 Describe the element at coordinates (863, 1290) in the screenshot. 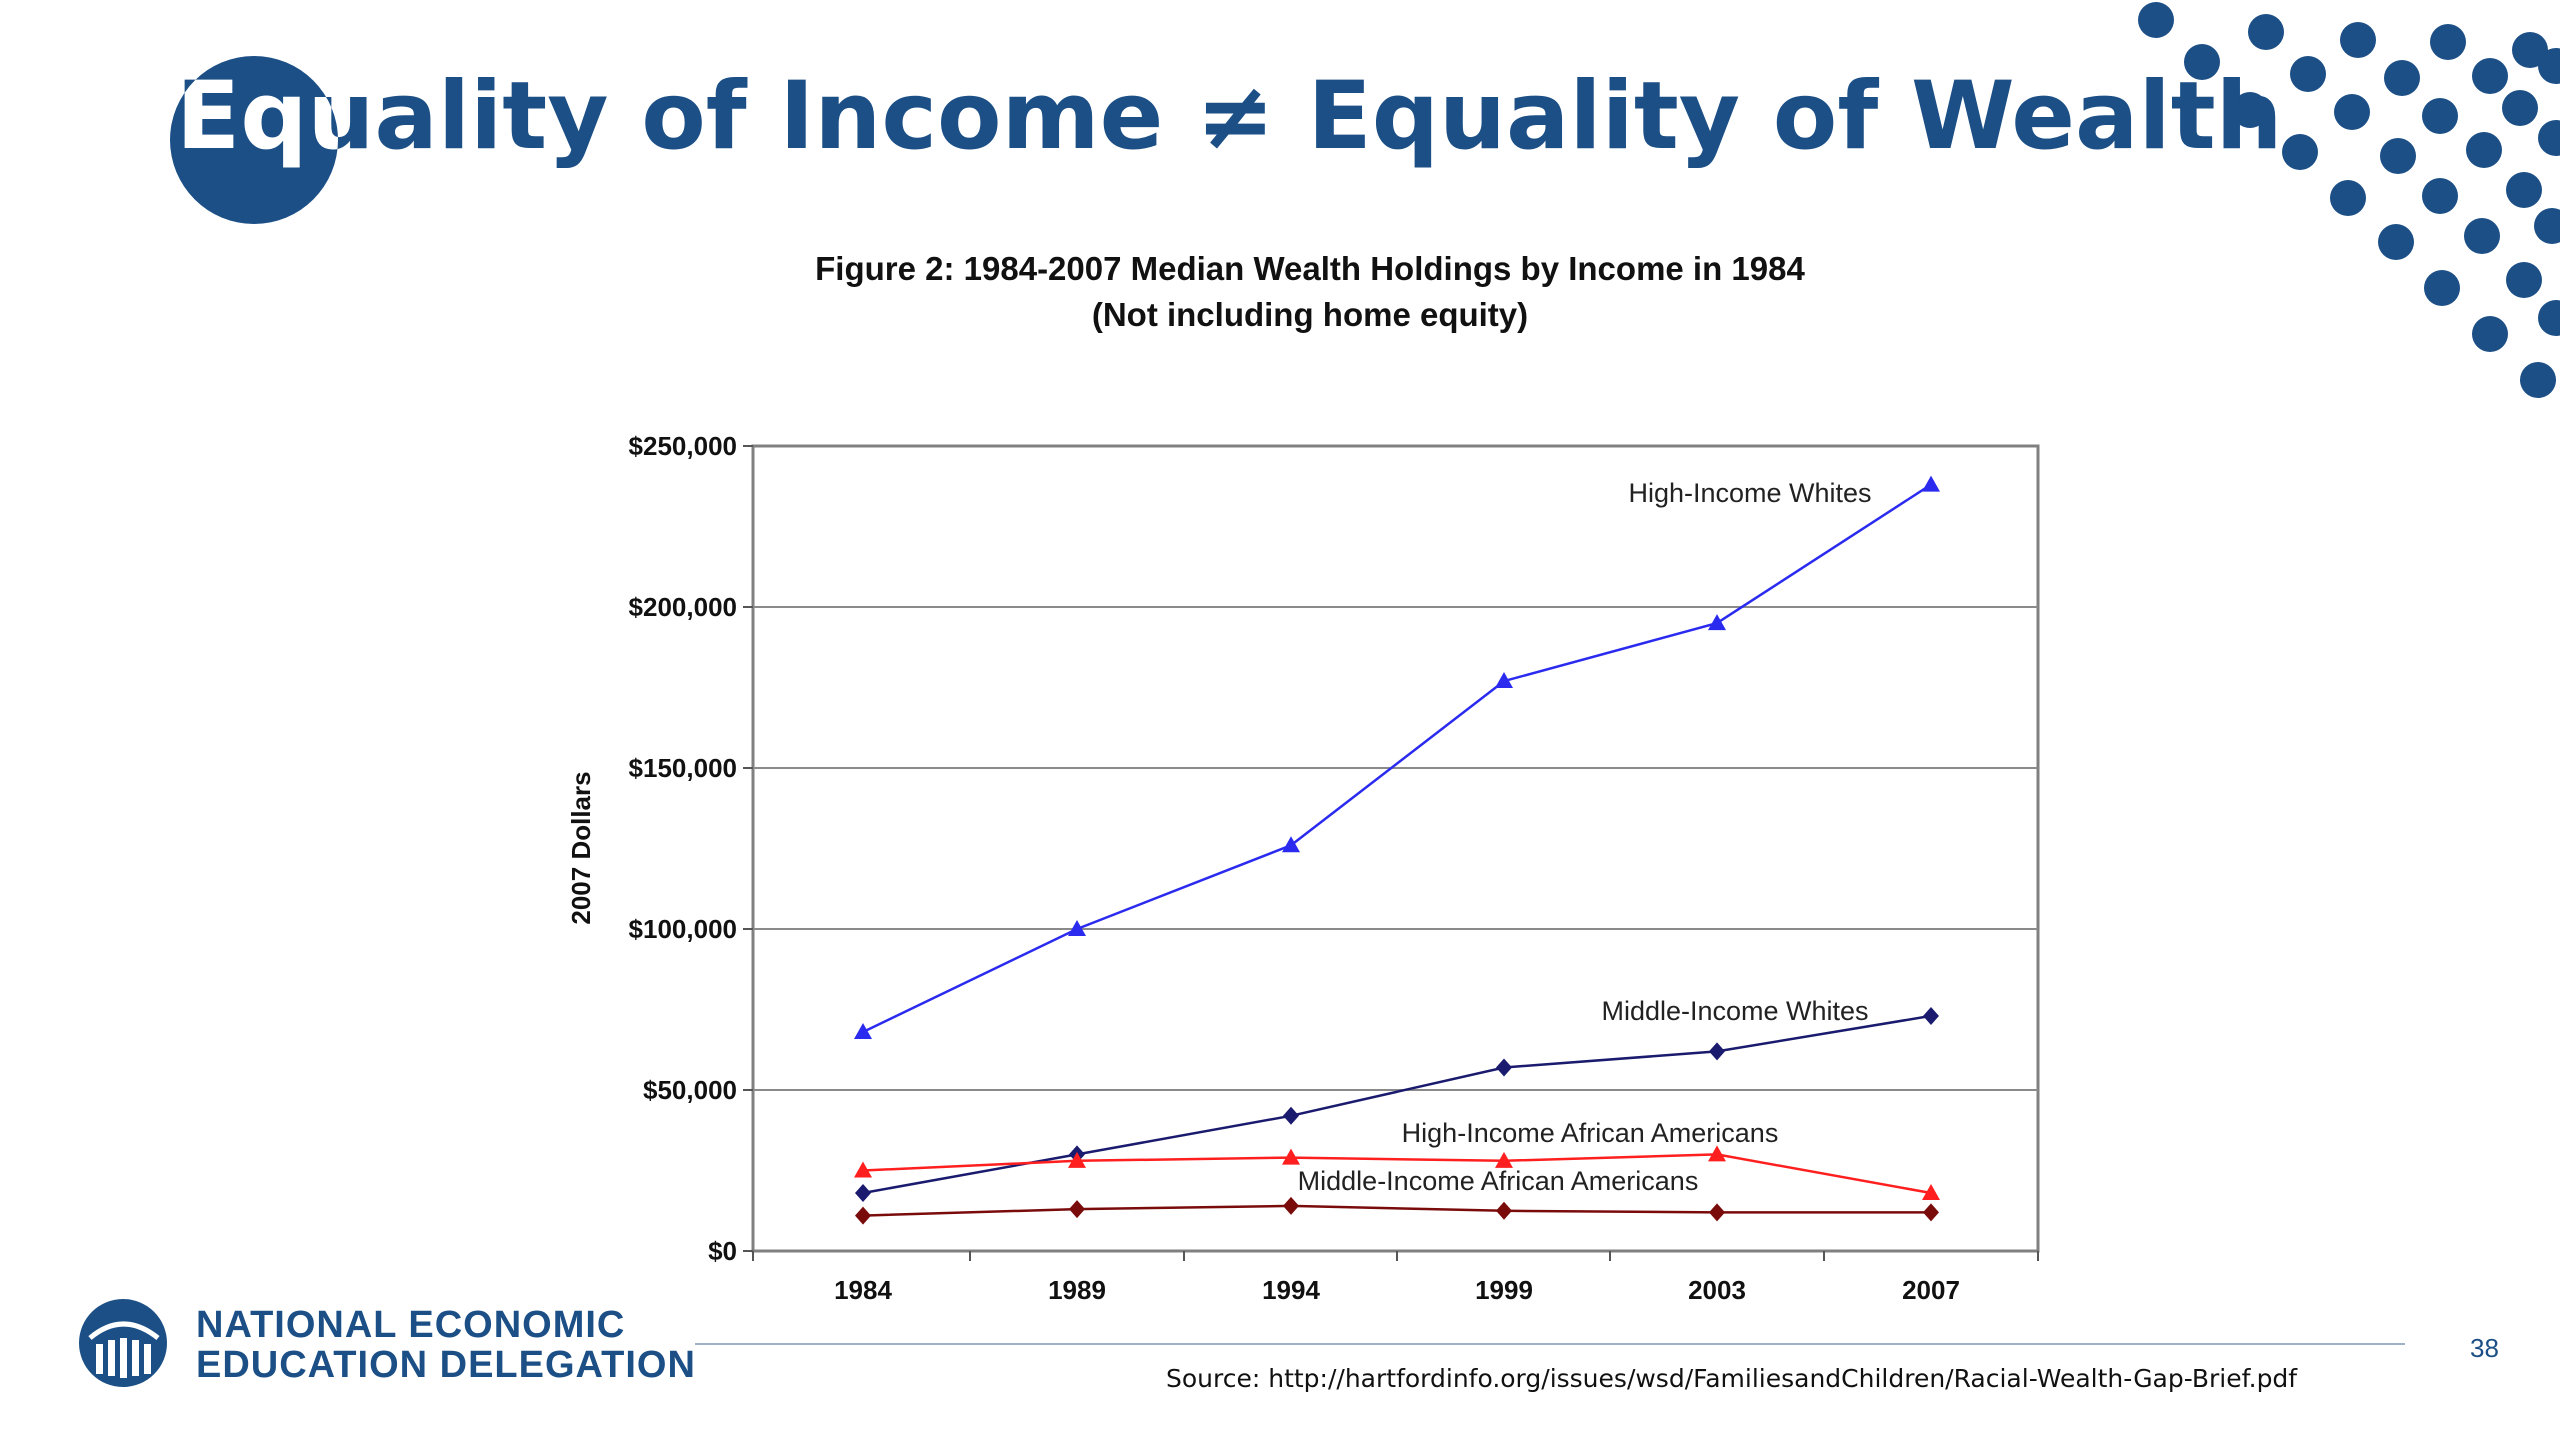

I see `x-tick-label: 1984` at that location.